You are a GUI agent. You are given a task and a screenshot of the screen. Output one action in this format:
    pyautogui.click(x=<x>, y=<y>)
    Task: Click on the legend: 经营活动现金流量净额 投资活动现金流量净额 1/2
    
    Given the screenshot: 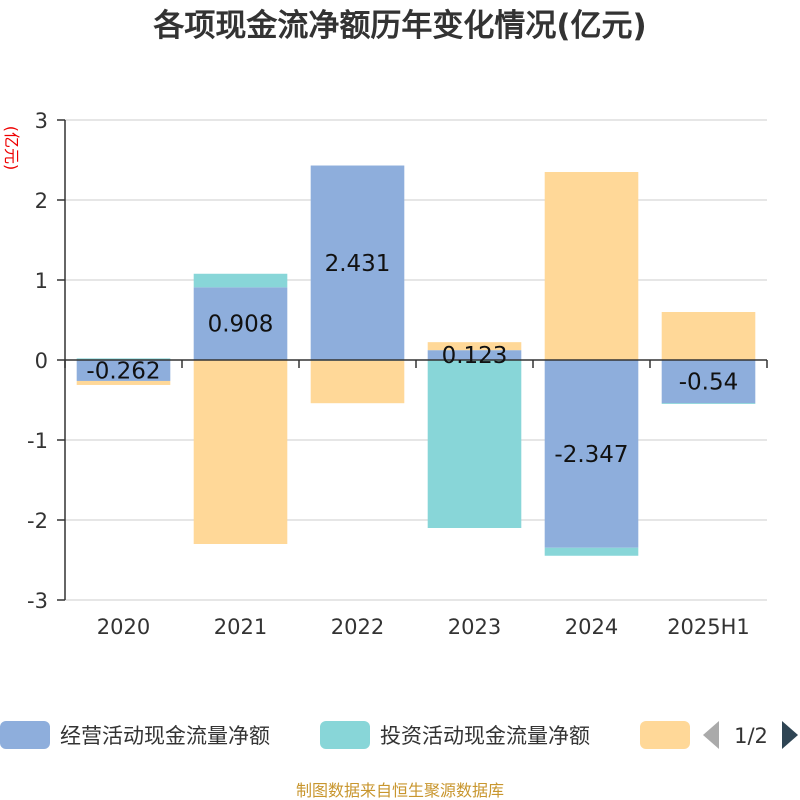 What is the action you would take?
    pyautogui.click(x=399, y=735)
    